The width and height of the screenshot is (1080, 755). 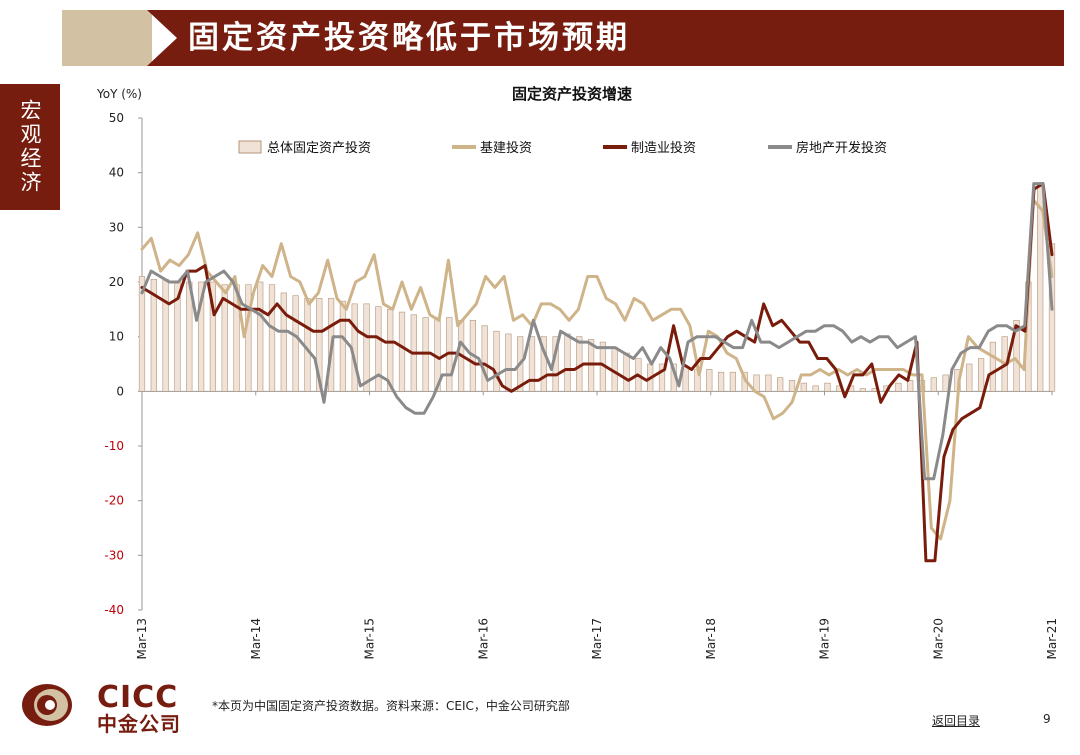 What do you see at coordinates (938, 638) in the screenshot?
I see `x-tick-label: Mar-20` at bounding box center [938, 638].